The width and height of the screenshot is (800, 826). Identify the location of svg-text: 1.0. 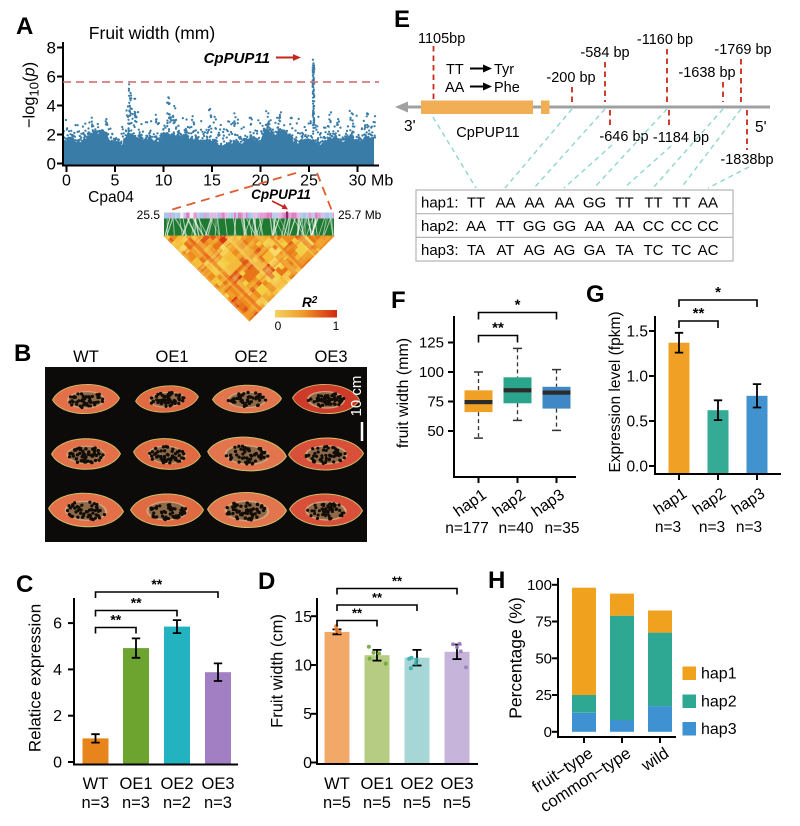
(637, 377).